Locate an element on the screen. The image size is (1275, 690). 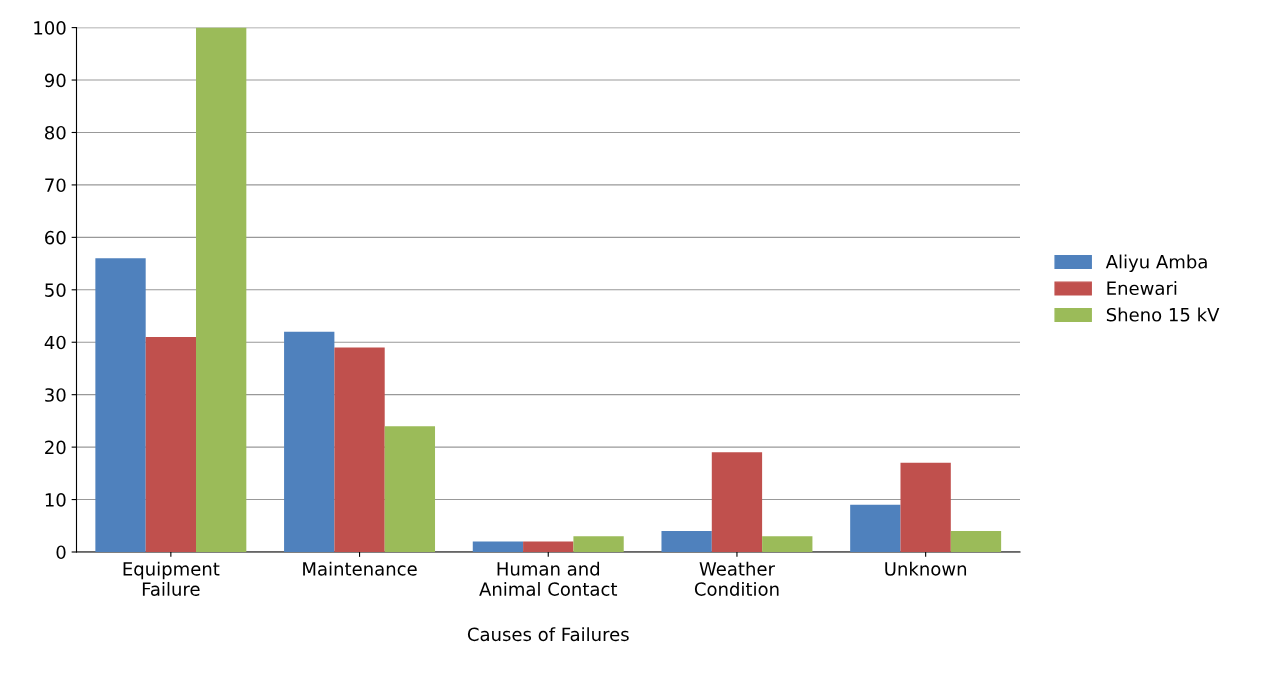
x-axis-title: Causes of Failures is located at coordinates (548, 634).